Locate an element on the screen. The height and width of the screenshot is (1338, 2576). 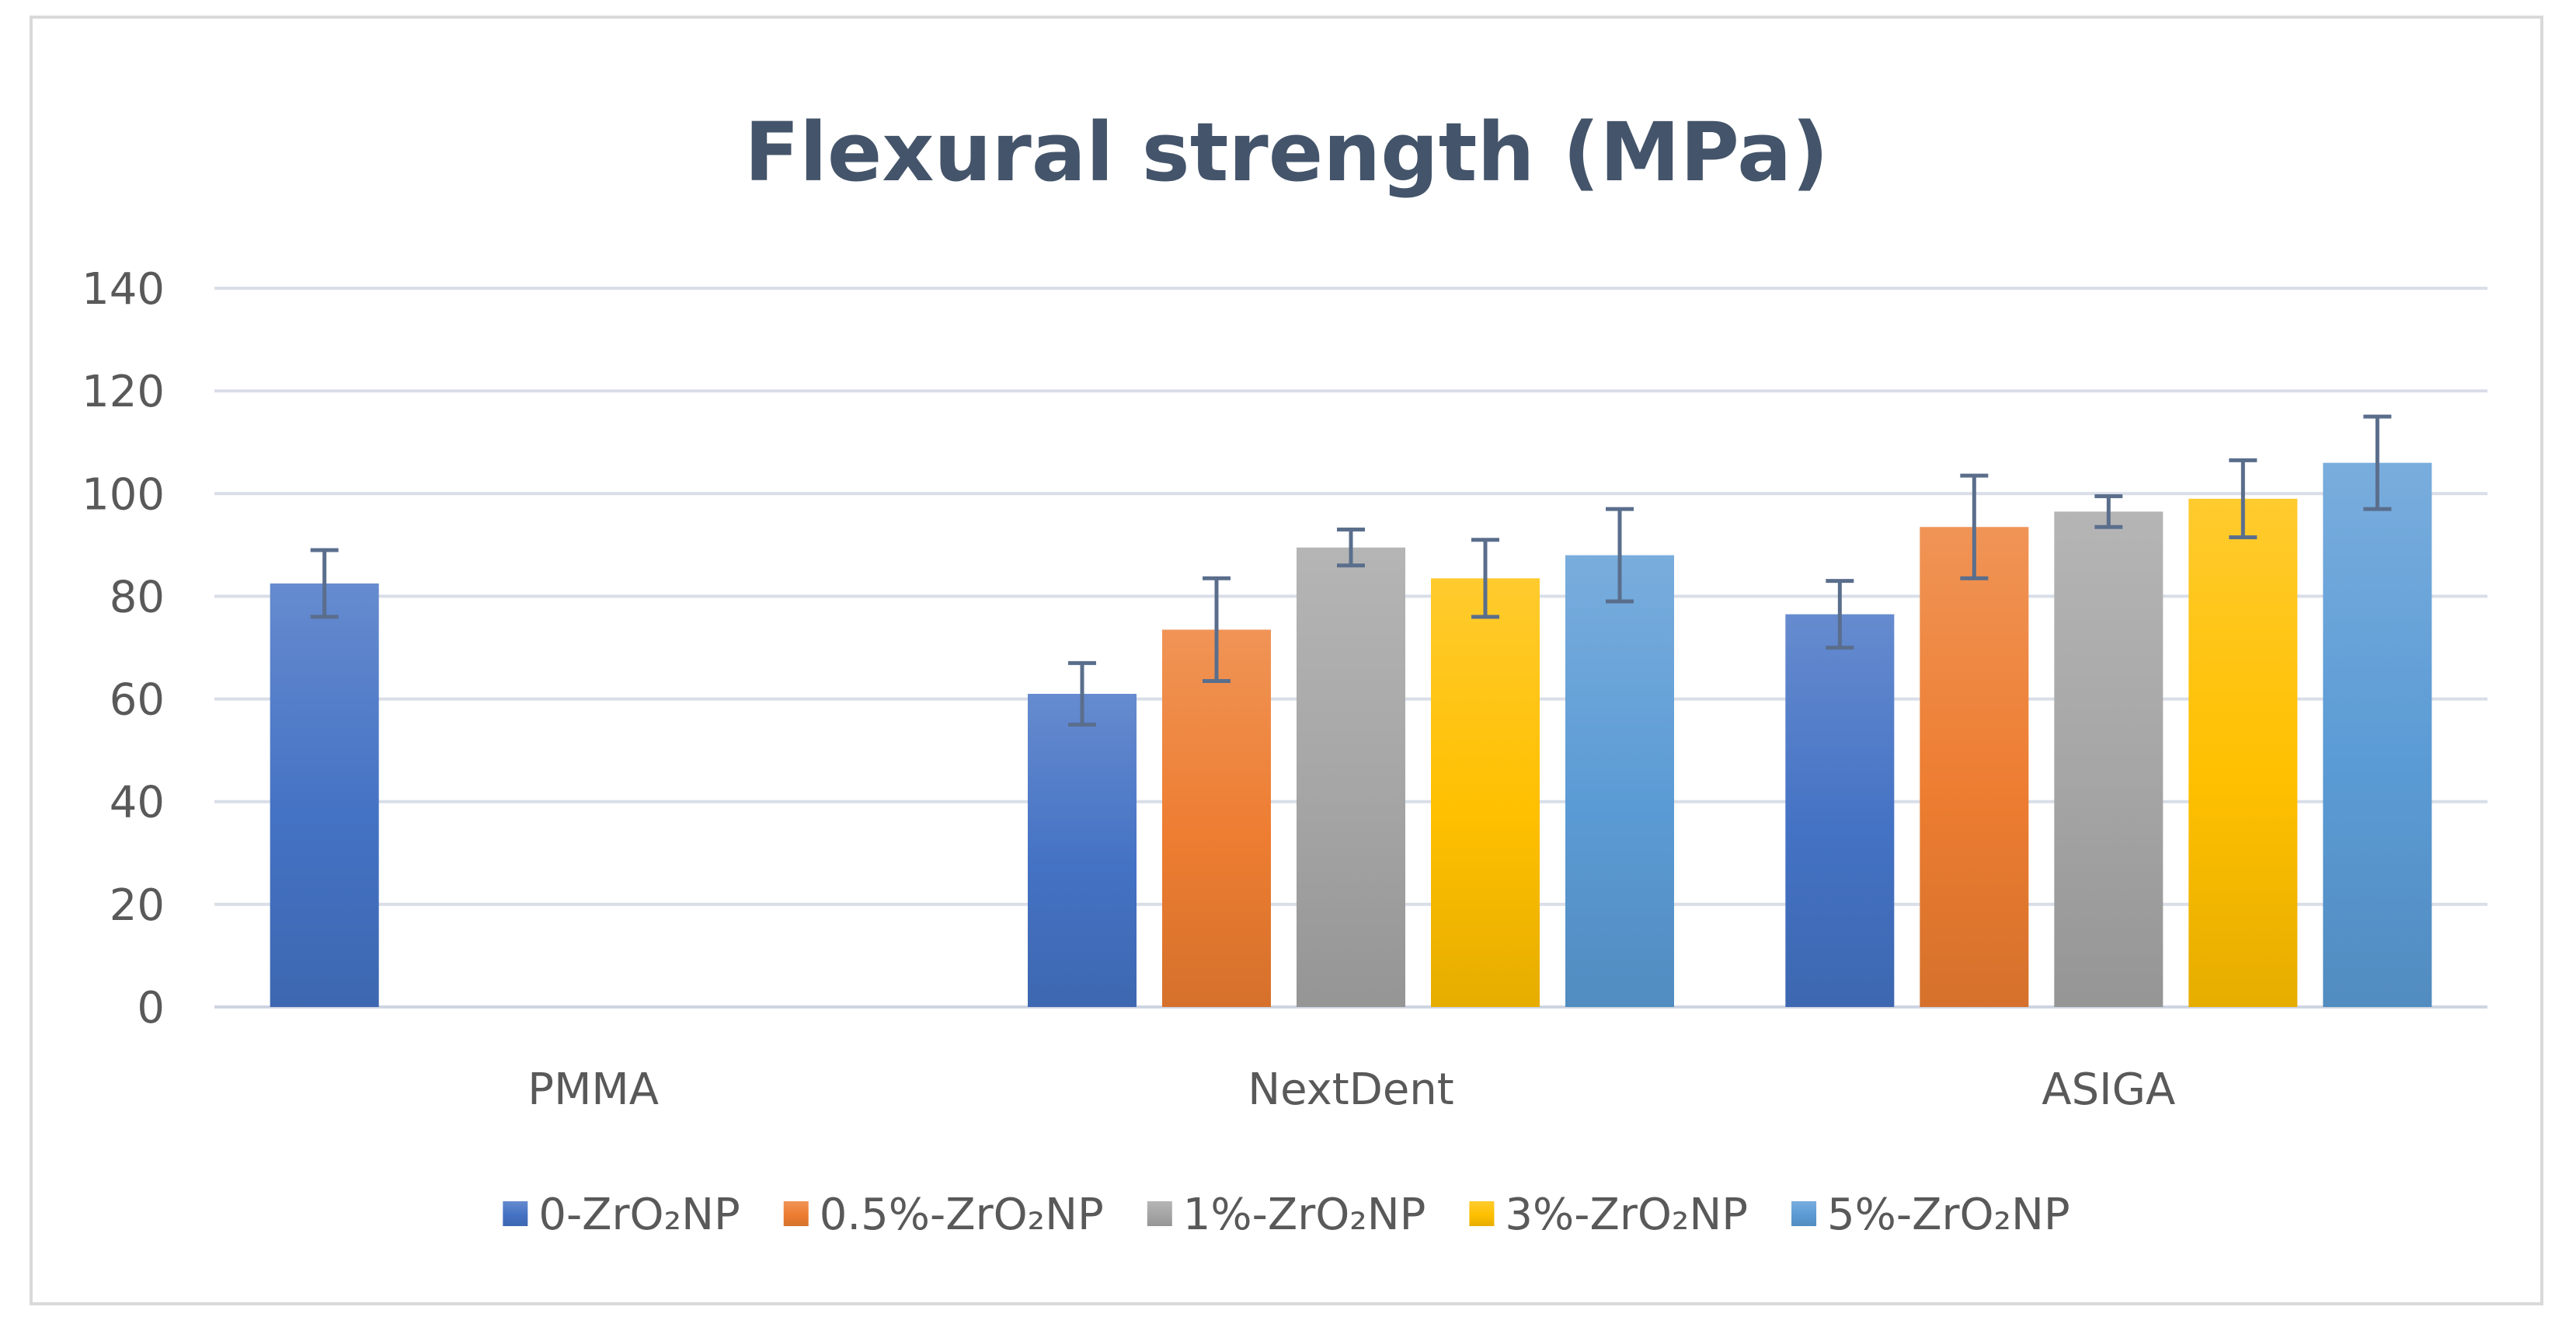
legend-item: 0.5%-ZrO₂NP is located at coordinates (943, 1215).